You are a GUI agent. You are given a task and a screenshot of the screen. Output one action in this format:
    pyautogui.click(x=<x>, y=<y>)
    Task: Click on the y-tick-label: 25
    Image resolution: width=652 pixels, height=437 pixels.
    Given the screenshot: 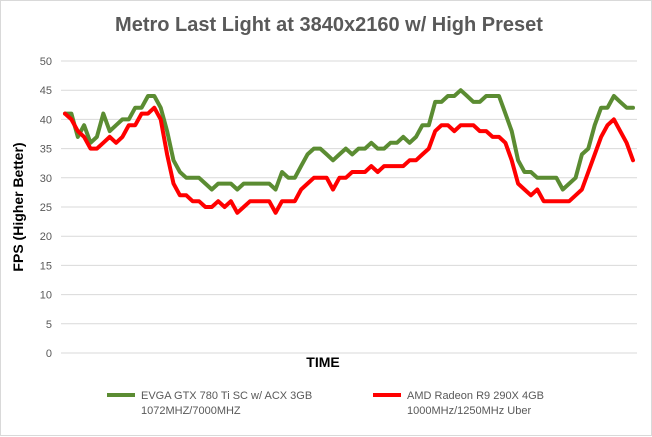 What is the action you would take?
    pyautogui.click(x=46, y=208)
    